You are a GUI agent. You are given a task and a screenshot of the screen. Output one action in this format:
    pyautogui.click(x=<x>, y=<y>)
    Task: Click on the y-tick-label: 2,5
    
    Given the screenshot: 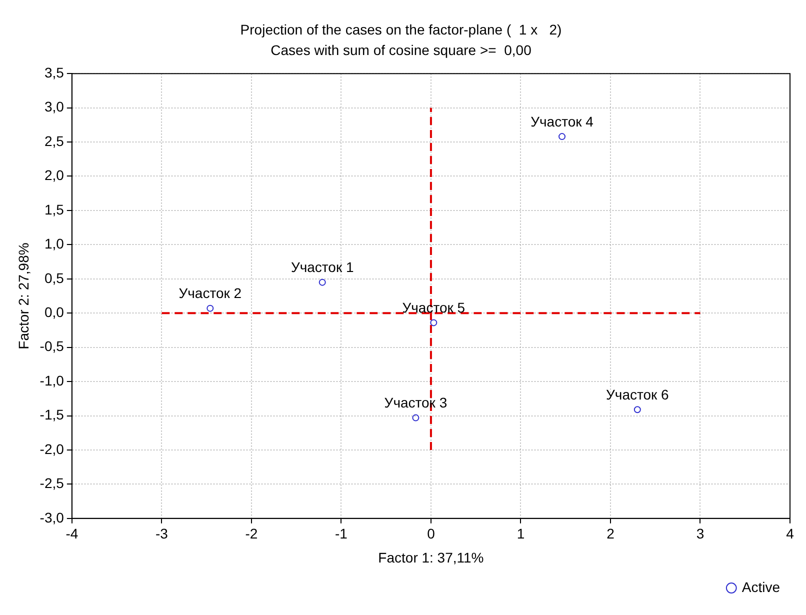 What is the action you would take?
    pyautogui.click(x=54, y=140)
    